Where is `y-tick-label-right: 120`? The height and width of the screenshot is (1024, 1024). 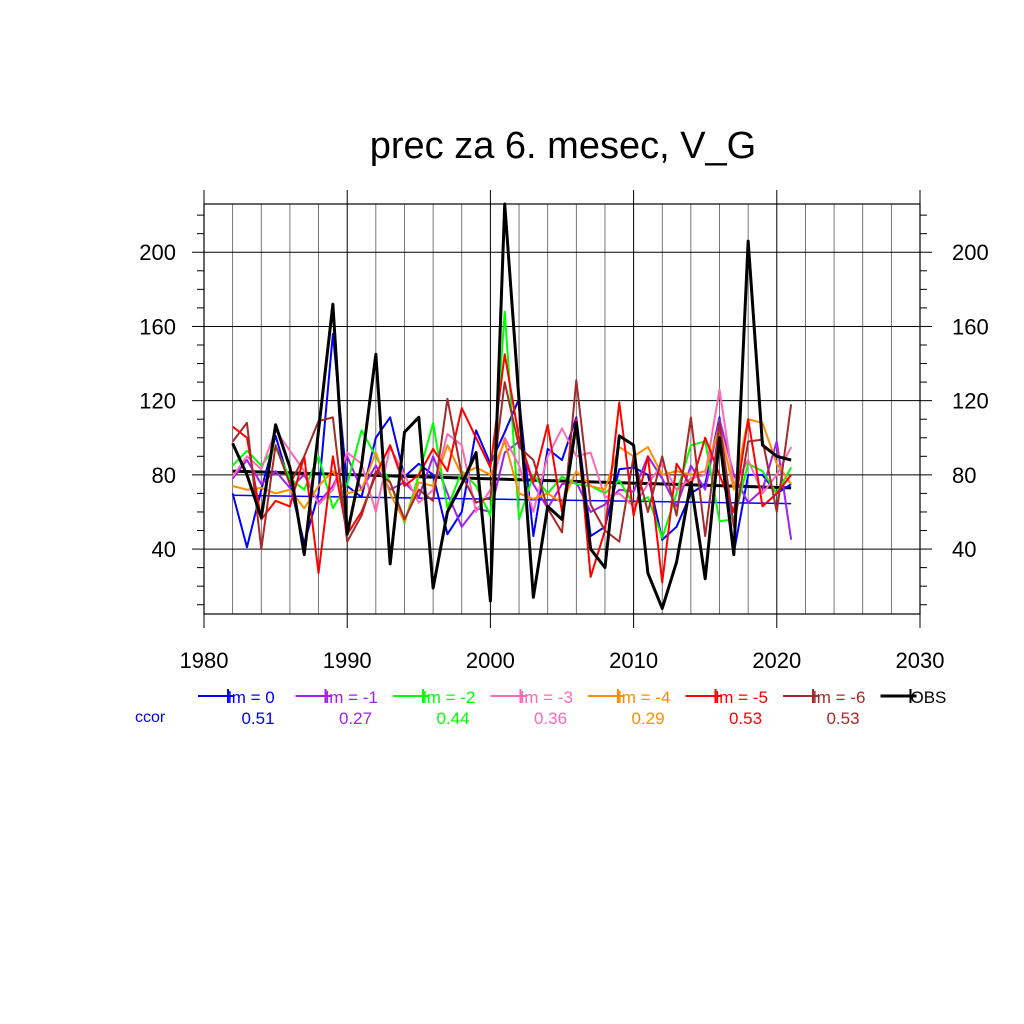
y-tick-label-right: 120 is located at coordinates (970, 401).